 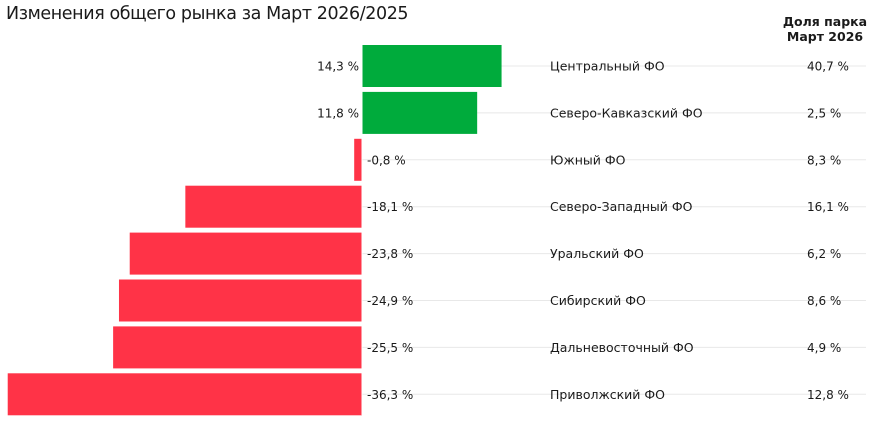 What do you see at coordinates (622, 347) in the screenshot?
I see `category-label: Дальневосточный ФО` at bounding box center [622, 347].